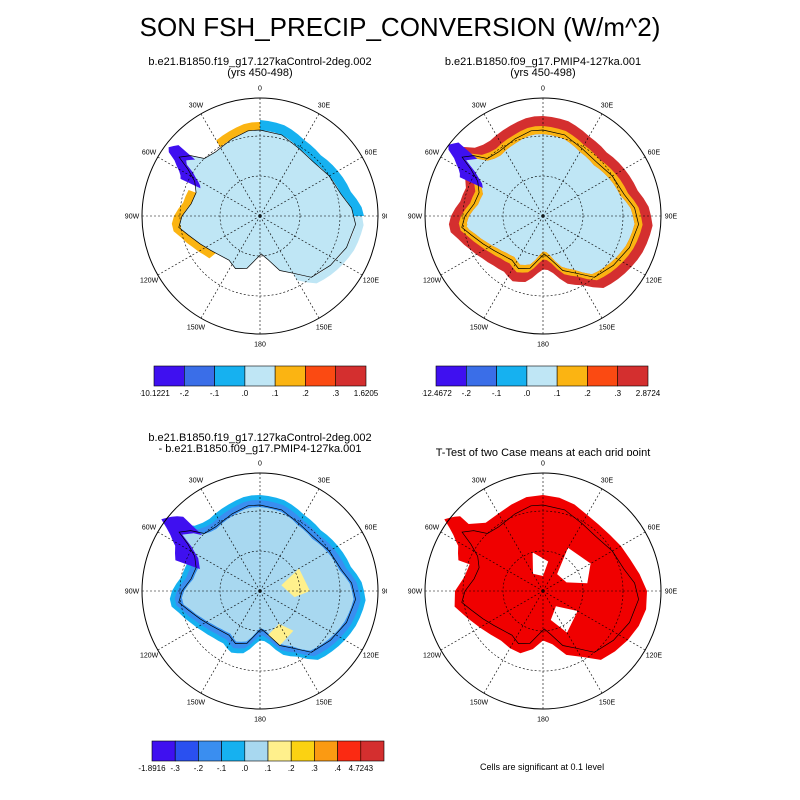  I want to click on colorbar-label: -.3, so click(176, 768).